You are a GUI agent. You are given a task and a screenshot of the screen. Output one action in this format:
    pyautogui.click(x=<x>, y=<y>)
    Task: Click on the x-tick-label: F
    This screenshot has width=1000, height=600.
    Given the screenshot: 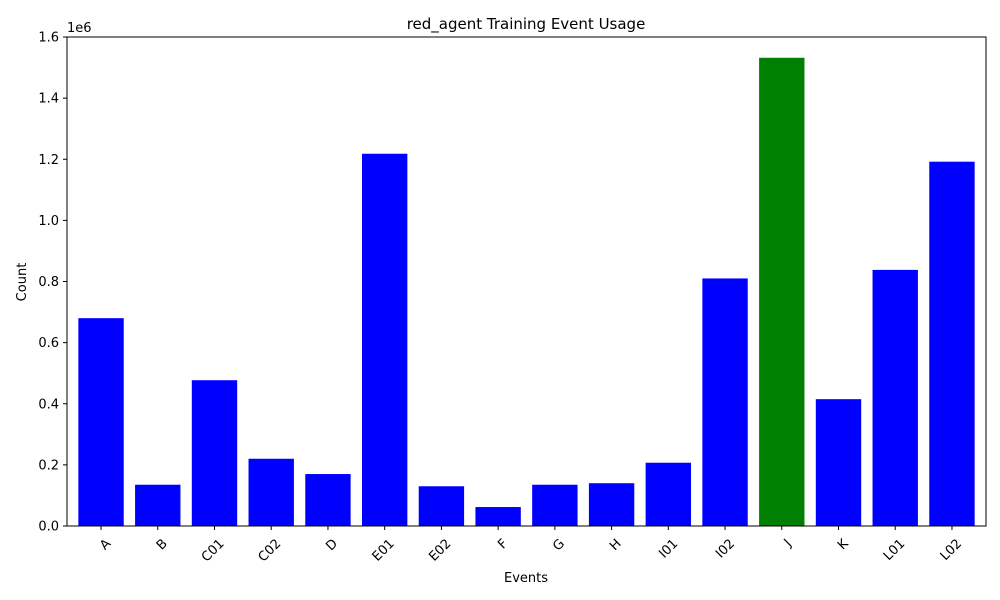 What is the action you would take?
    pyautogui.click(x=503, y=544)
    